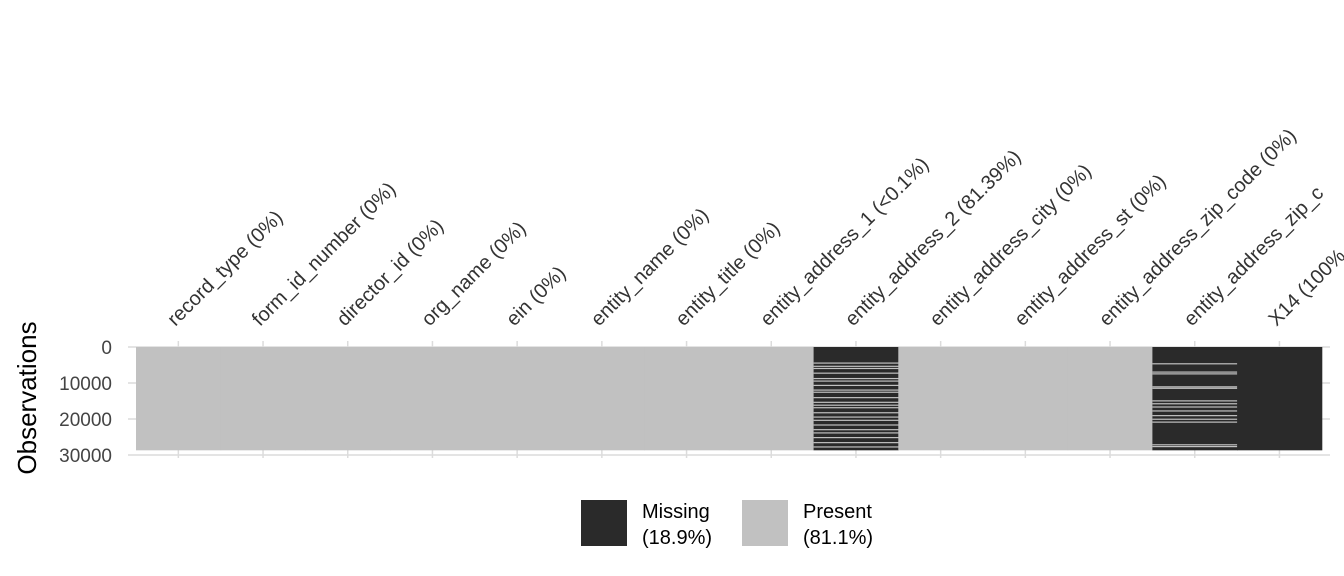 The width and height of the screenshot is (1344, 576). I want to click on legend-swatch-present, so click(765, 523).